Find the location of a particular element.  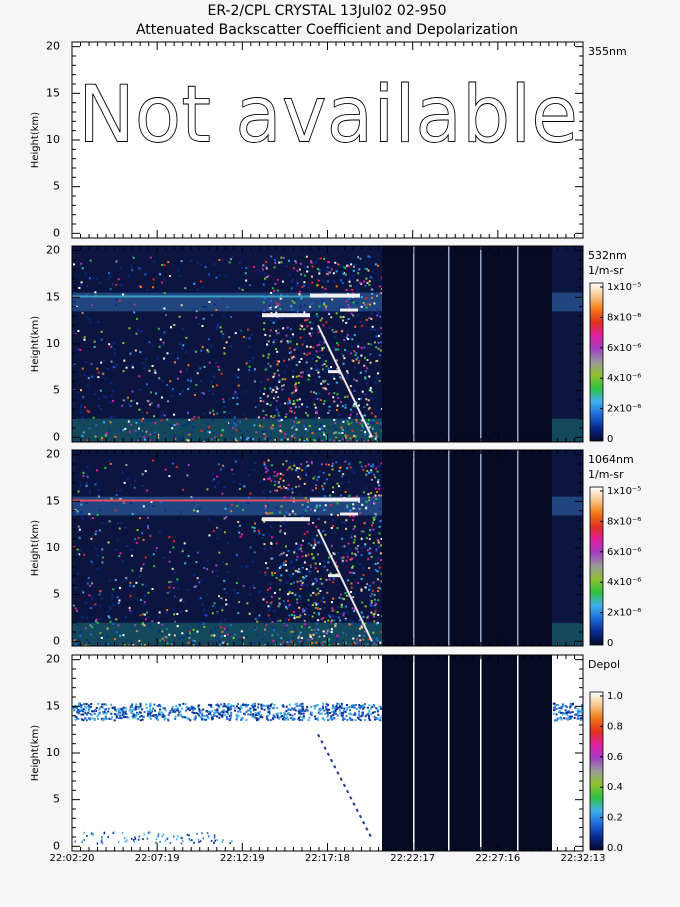

y-tick-label: 0 is located at coordinates (56, 436).